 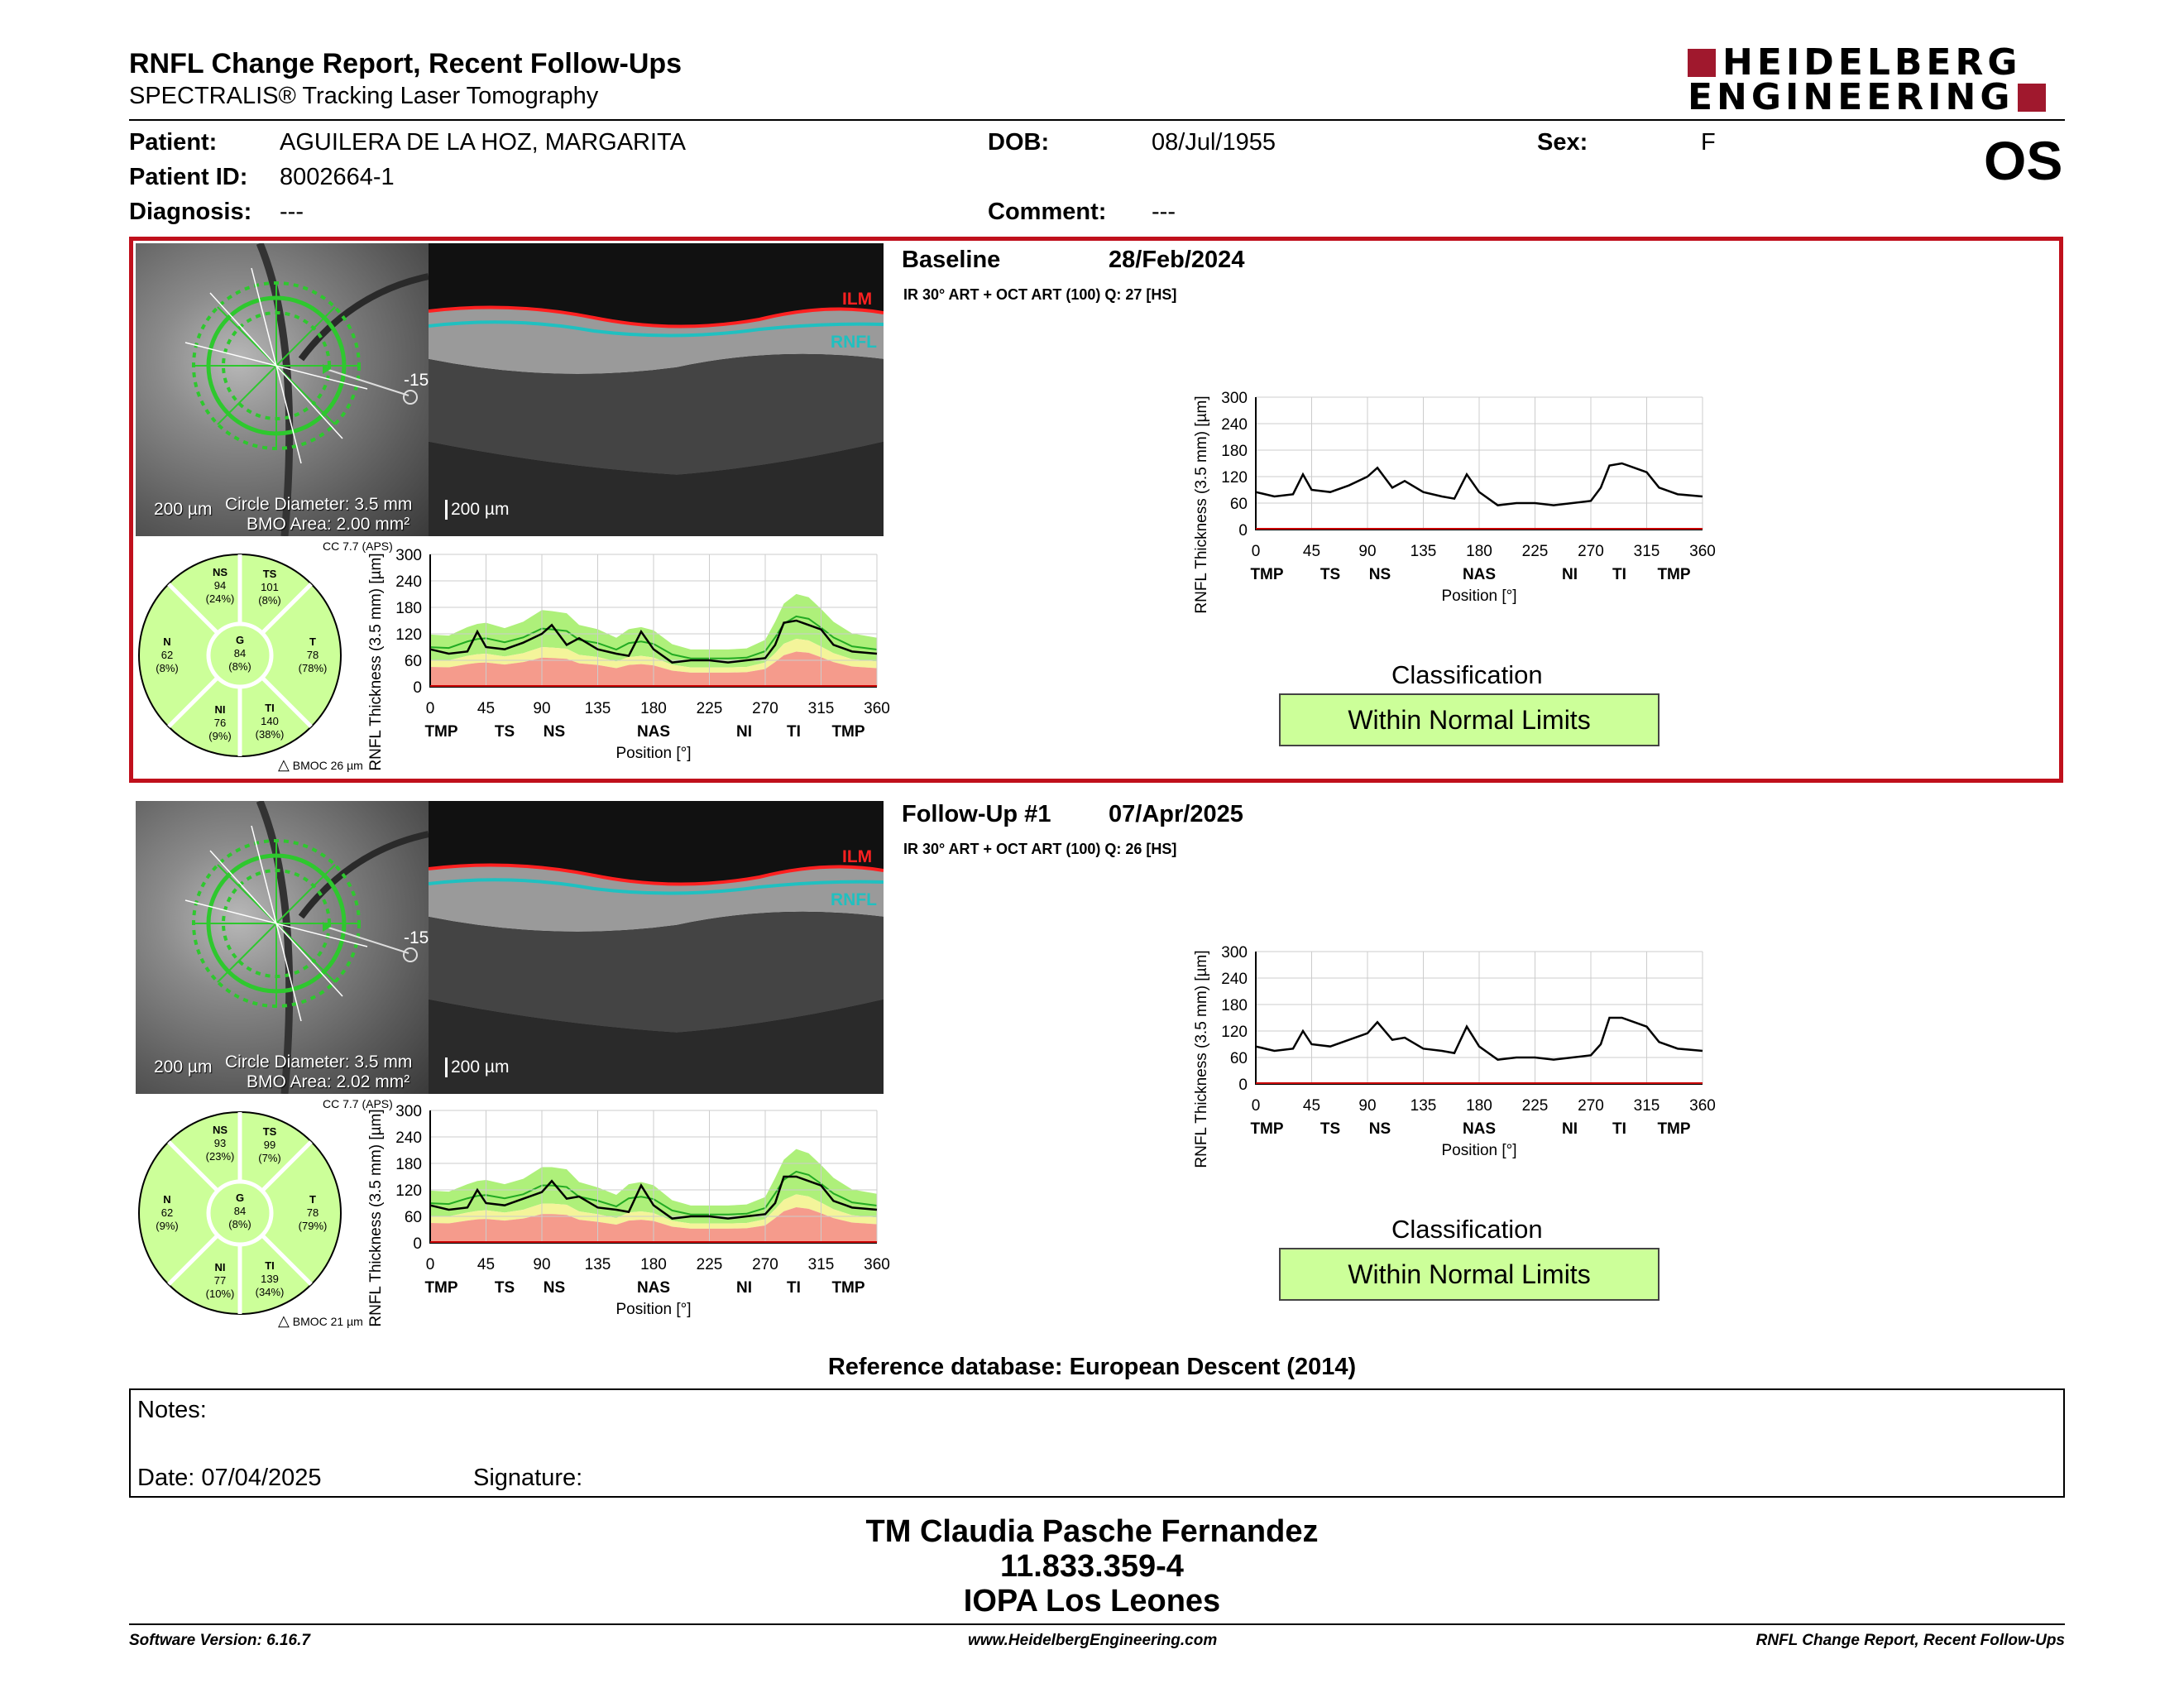 I want to click on sector-axis-label: NI, so click(x=744, y=732).